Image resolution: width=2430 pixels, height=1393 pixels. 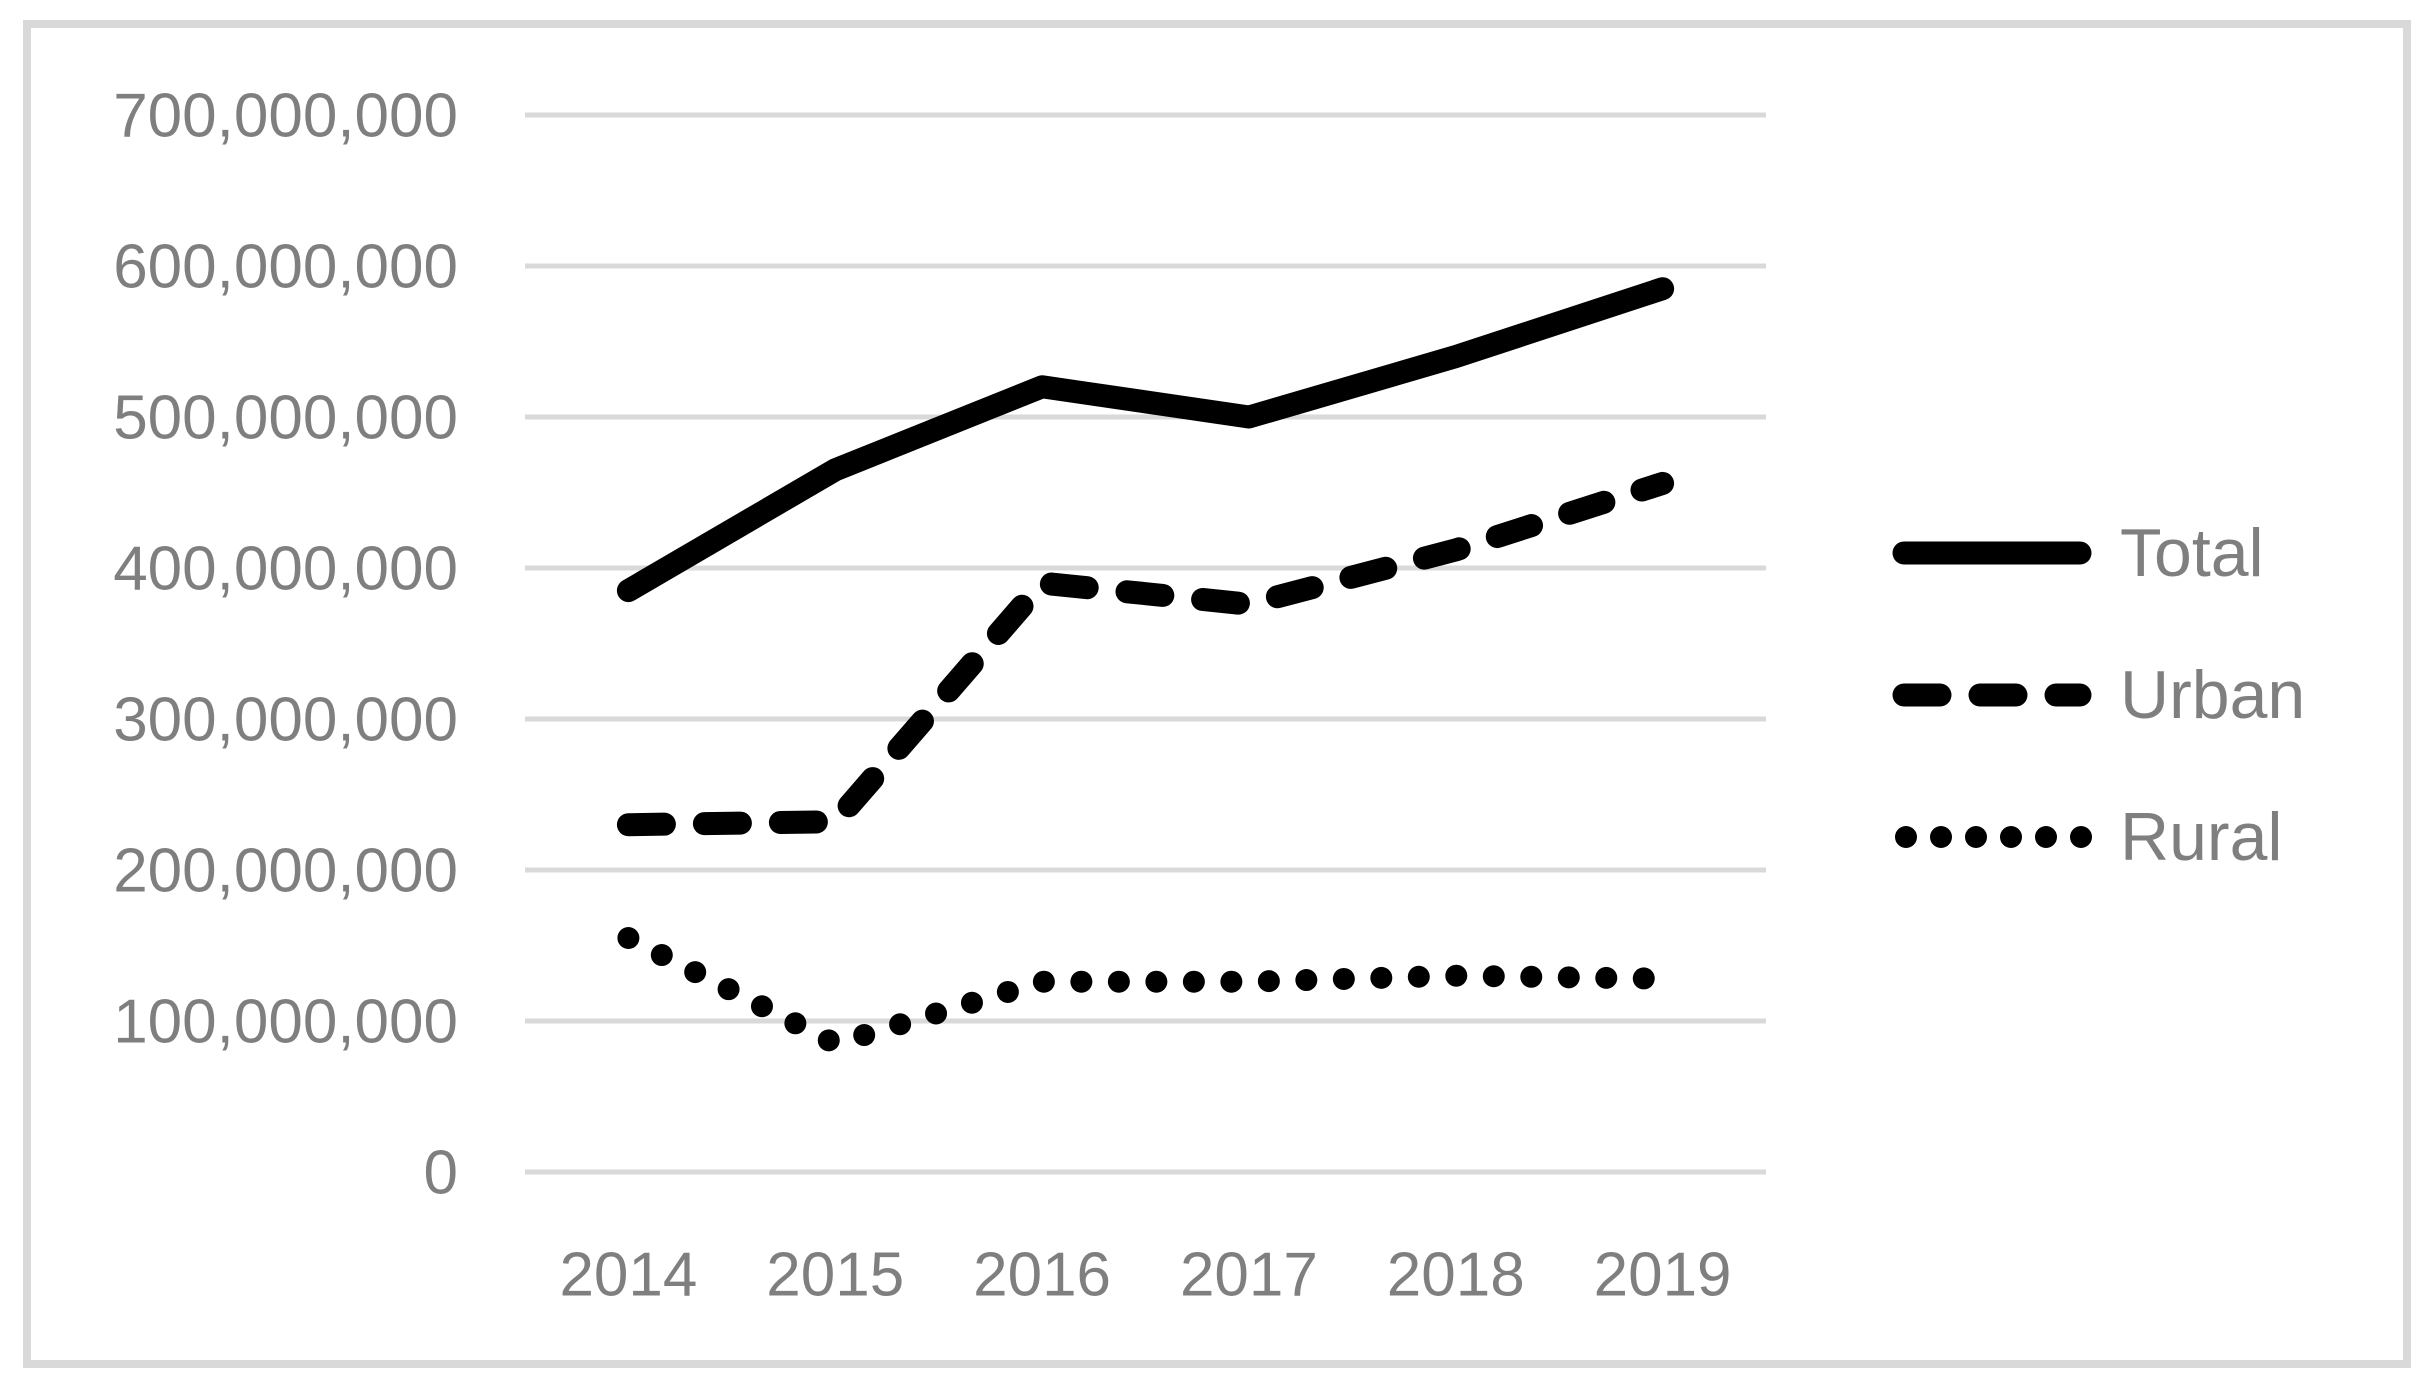 I want to click on x-axis-tick-label: 2016, so click(x=1042, y=1275).